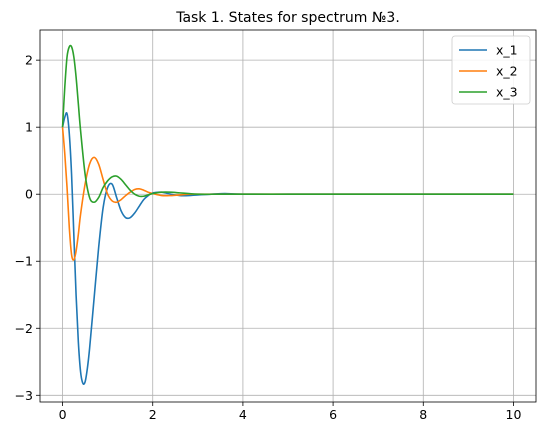  Describe the element at coordinates (29, 127) in the screenshot. I see `y-tick-label: 1` at that location.